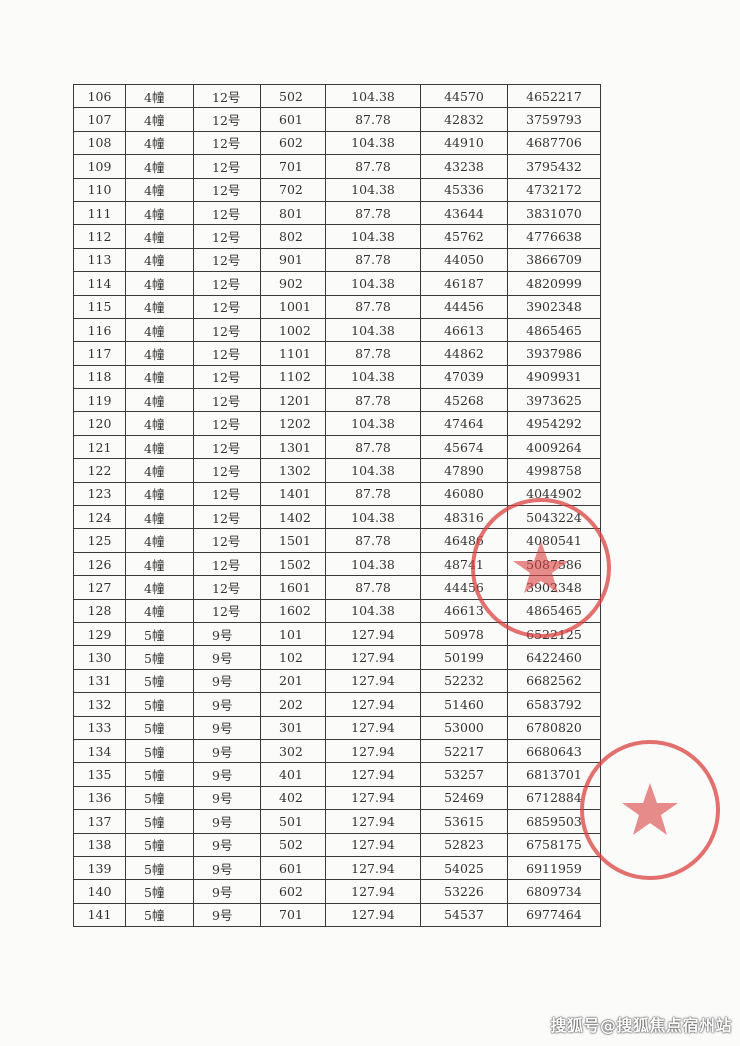  Describe the element at coordinates (554, 868) in the screenshot. I see `total-price-cell: 6911959` at that location.